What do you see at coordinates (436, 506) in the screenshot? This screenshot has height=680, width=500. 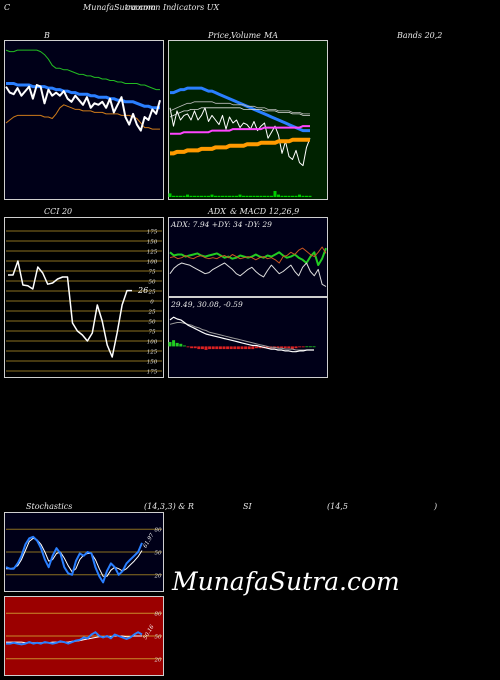 I see `rsi-close: )` at bounding box center [436, 506].